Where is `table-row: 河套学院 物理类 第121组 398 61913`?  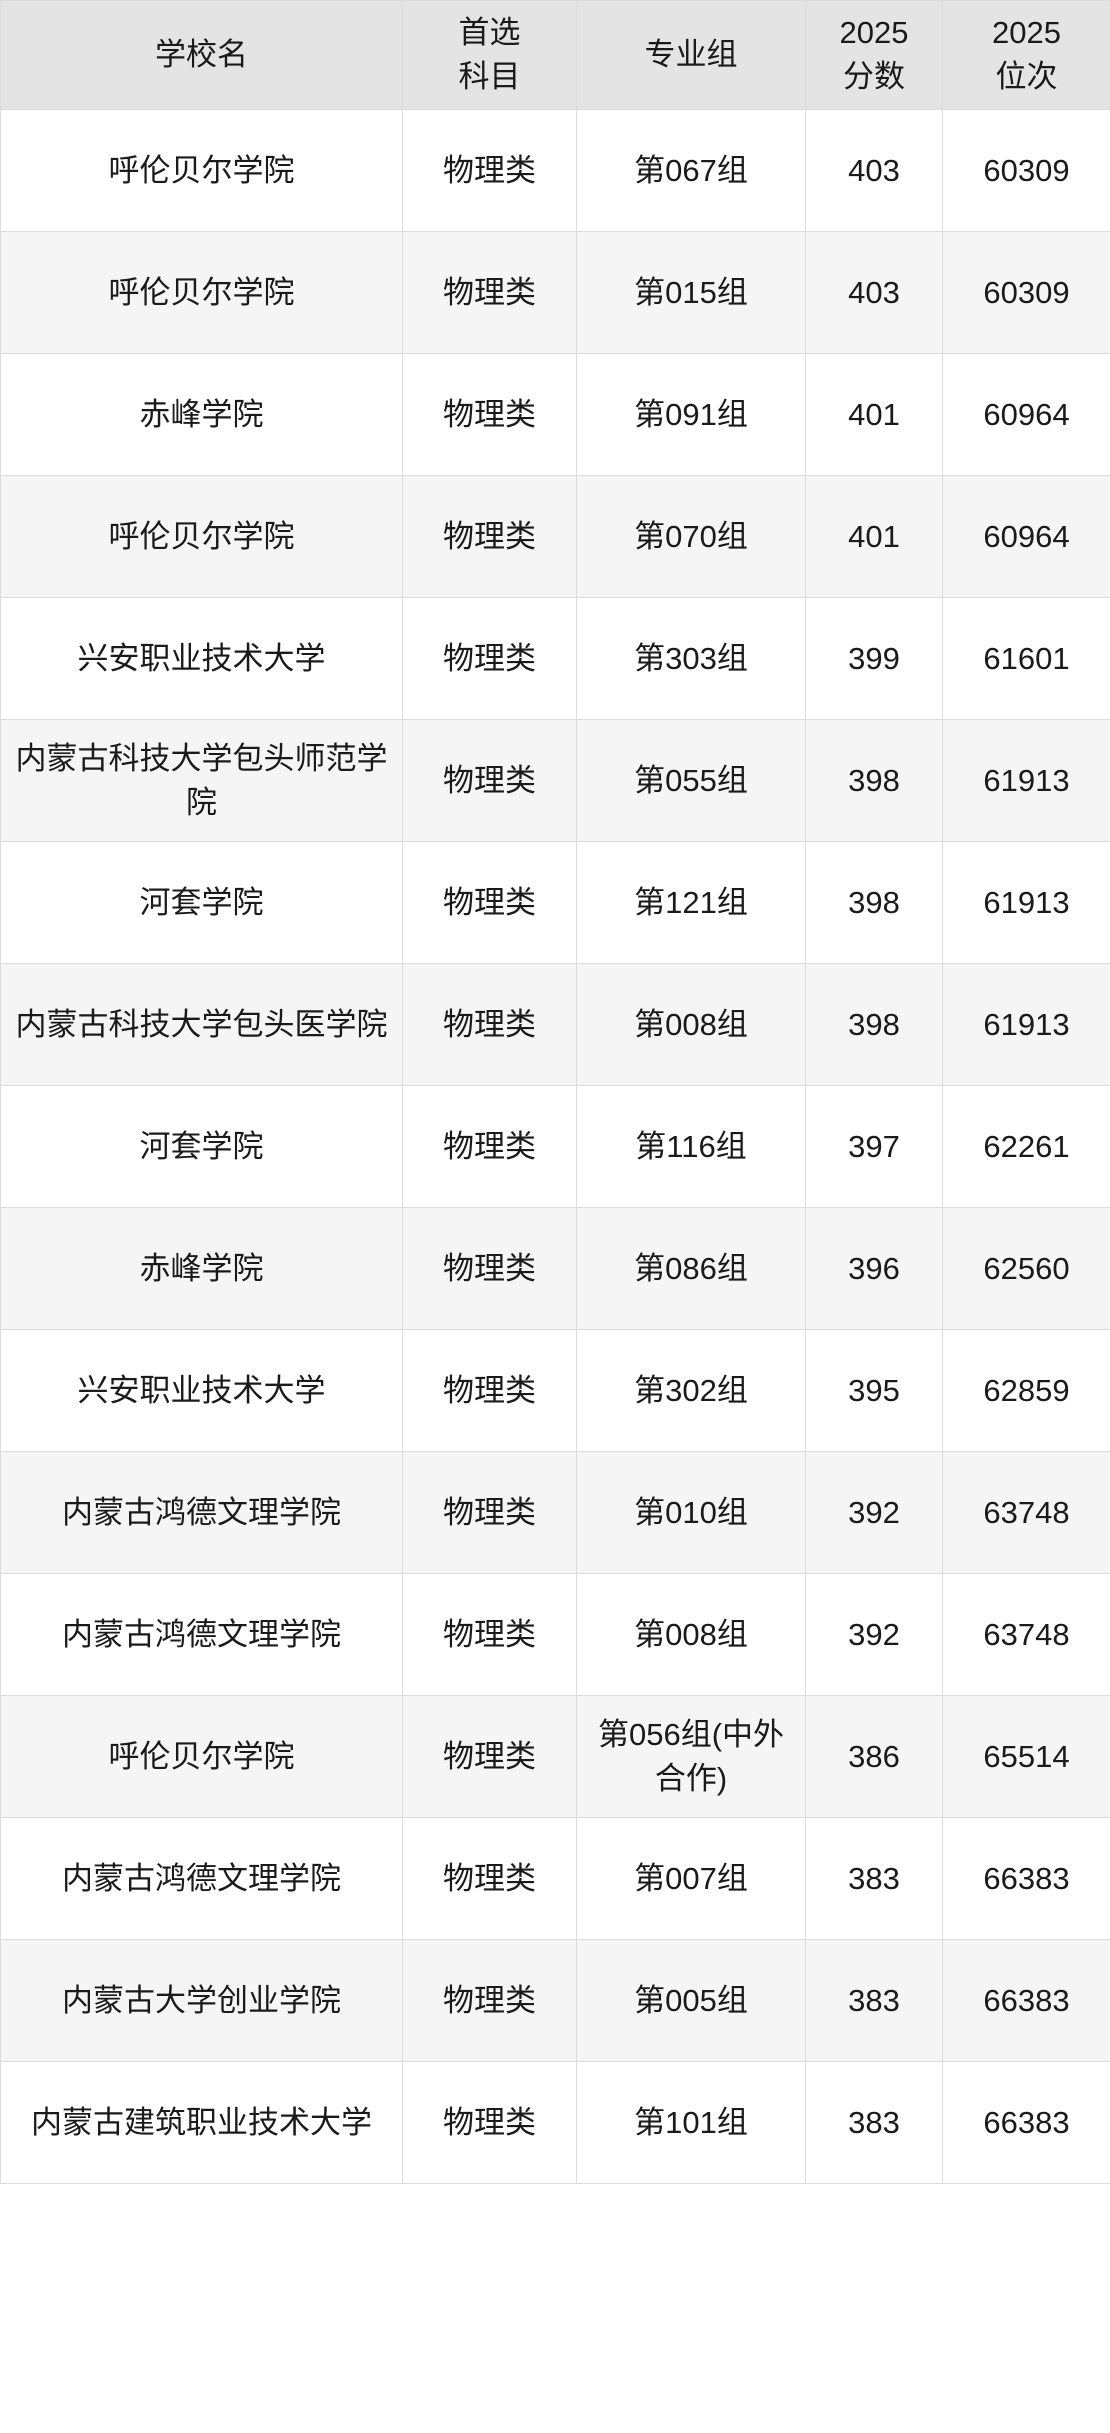
table-row: 河套学院 物理类 第121组 398 61913 is located at coordinates (555, 903).